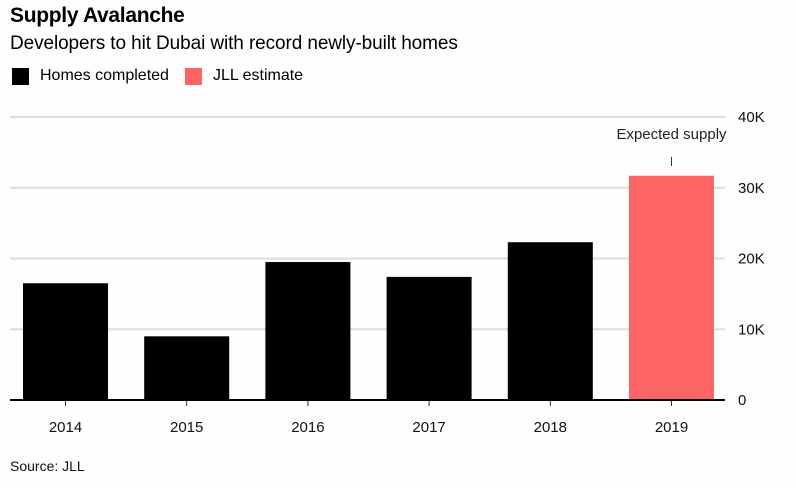 This screenshot has height=488, width=796. Describe the element at coordinates (671, 427) in the screenshot. I see `x-tick-label: 2019` at that location.